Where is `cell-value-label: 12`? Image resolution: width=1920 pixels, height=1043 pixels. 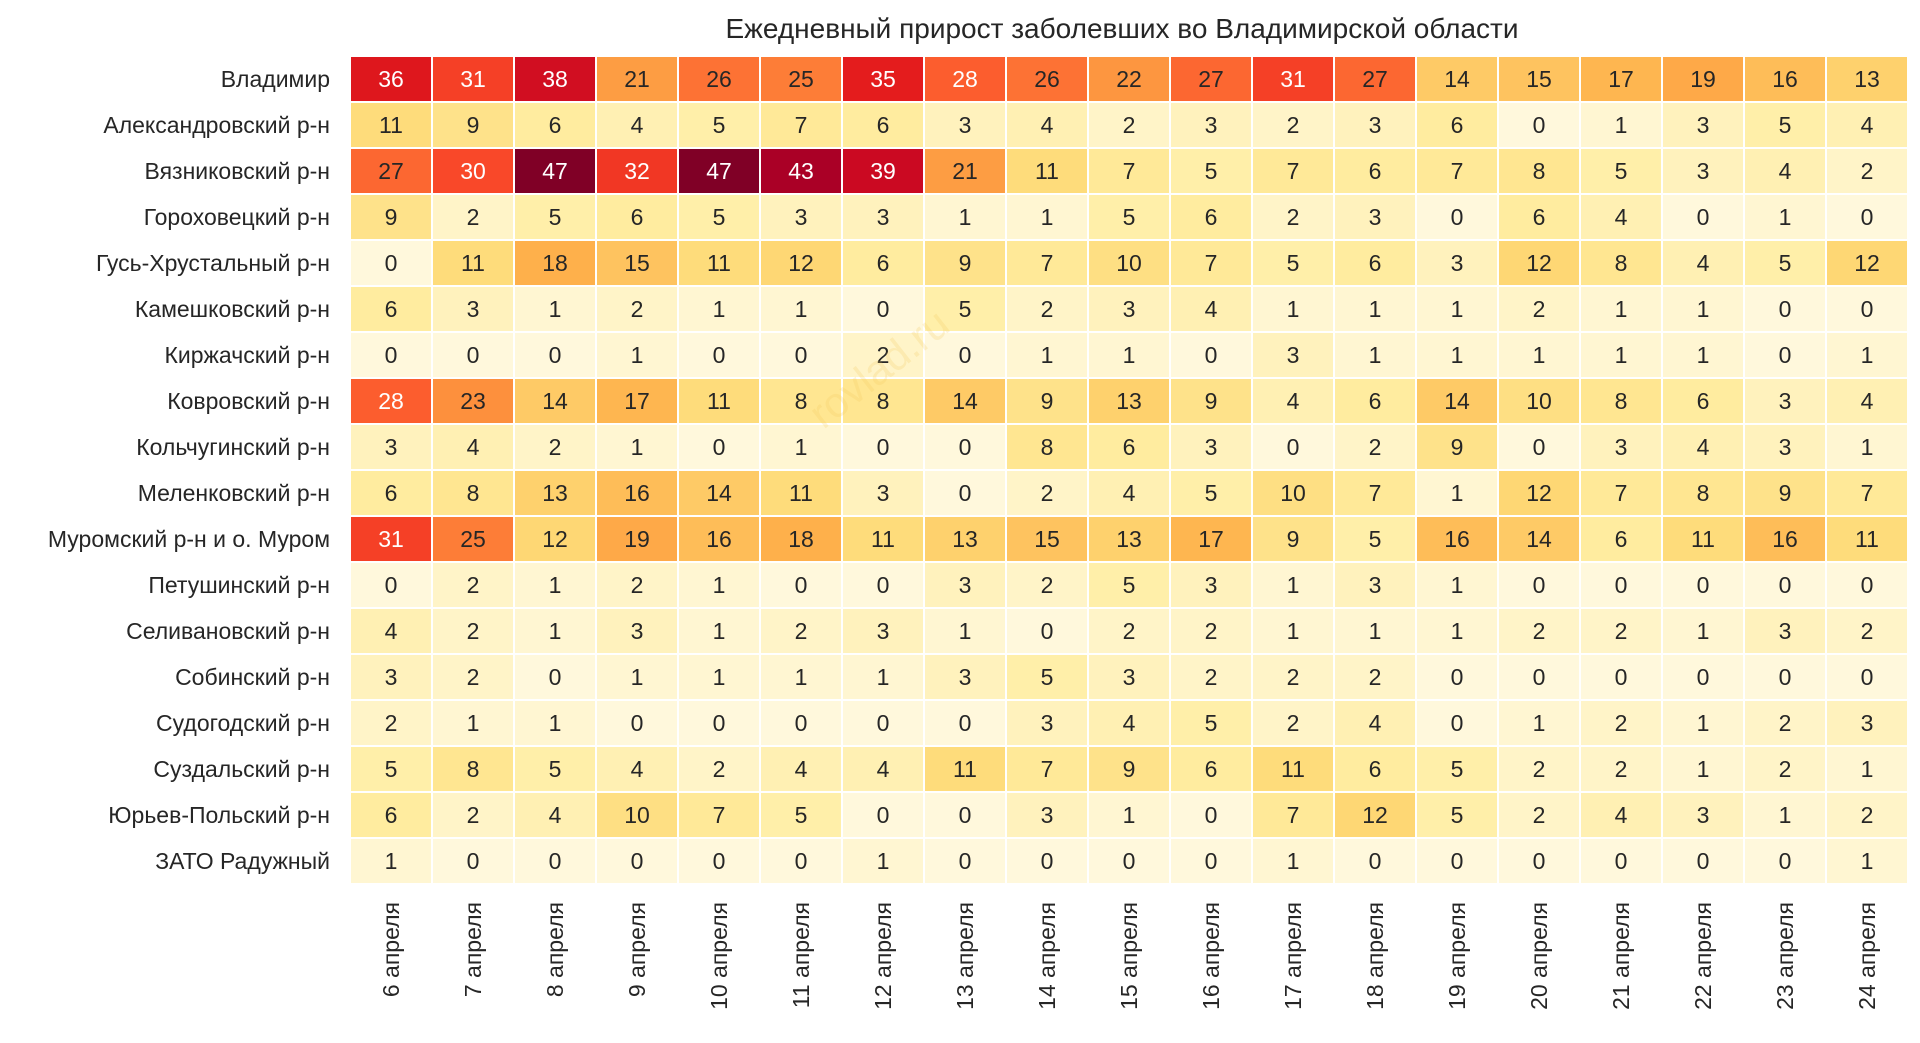
cell-value-label: 12 is located at coordinates (801, 263).